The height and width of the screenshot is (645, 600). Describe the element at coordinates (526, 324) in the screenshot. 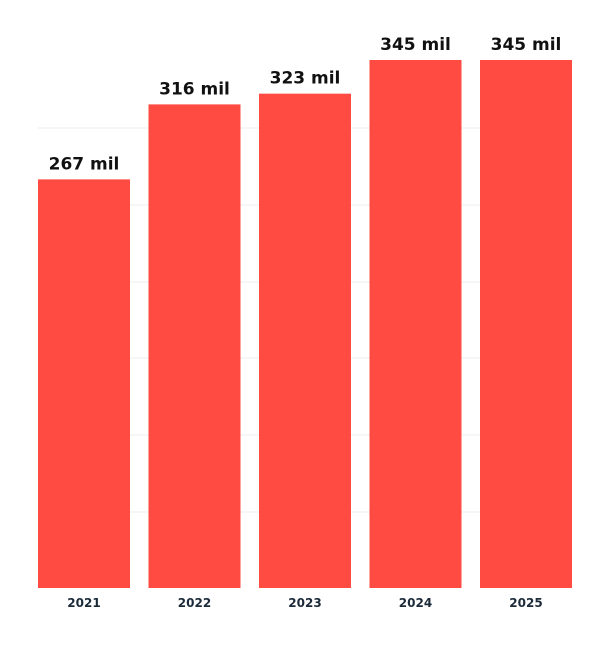

I see `bar-2025` at that location.